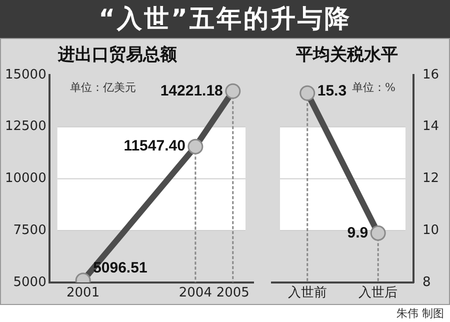 This screenshot has height=322, width=450. I want to click on data-label: 15.3, so click(332, 91).